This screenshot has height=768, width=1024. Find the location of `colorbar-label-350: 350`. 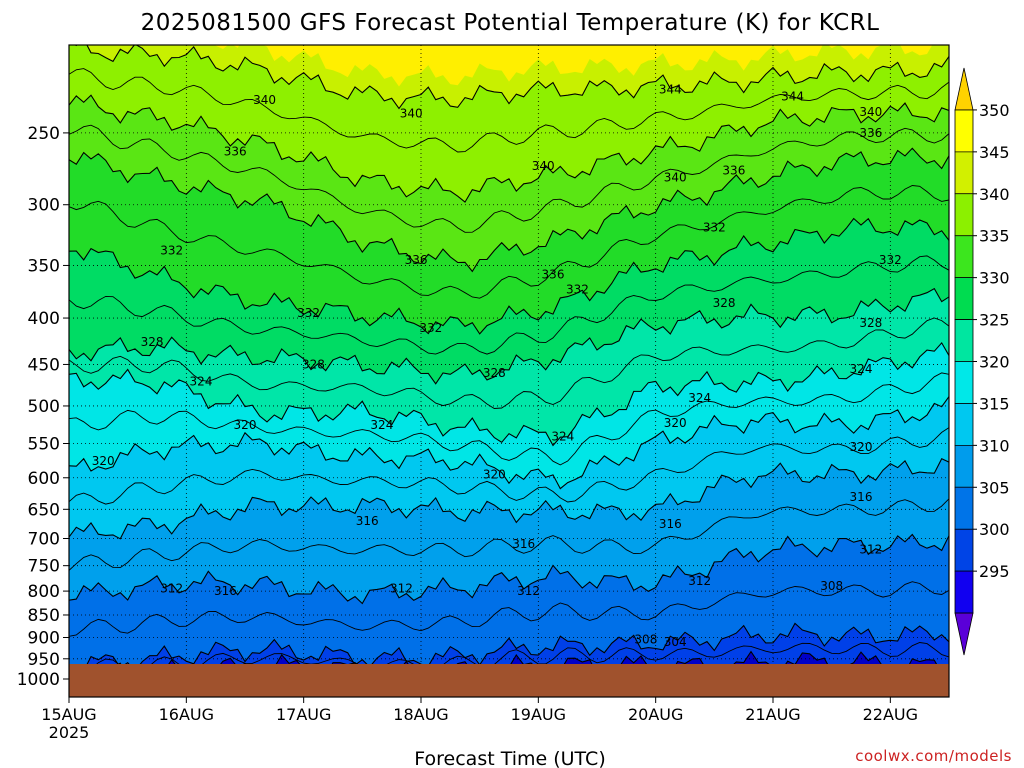

colorbar-label-350: 350 is located at coordinates (994, 110).